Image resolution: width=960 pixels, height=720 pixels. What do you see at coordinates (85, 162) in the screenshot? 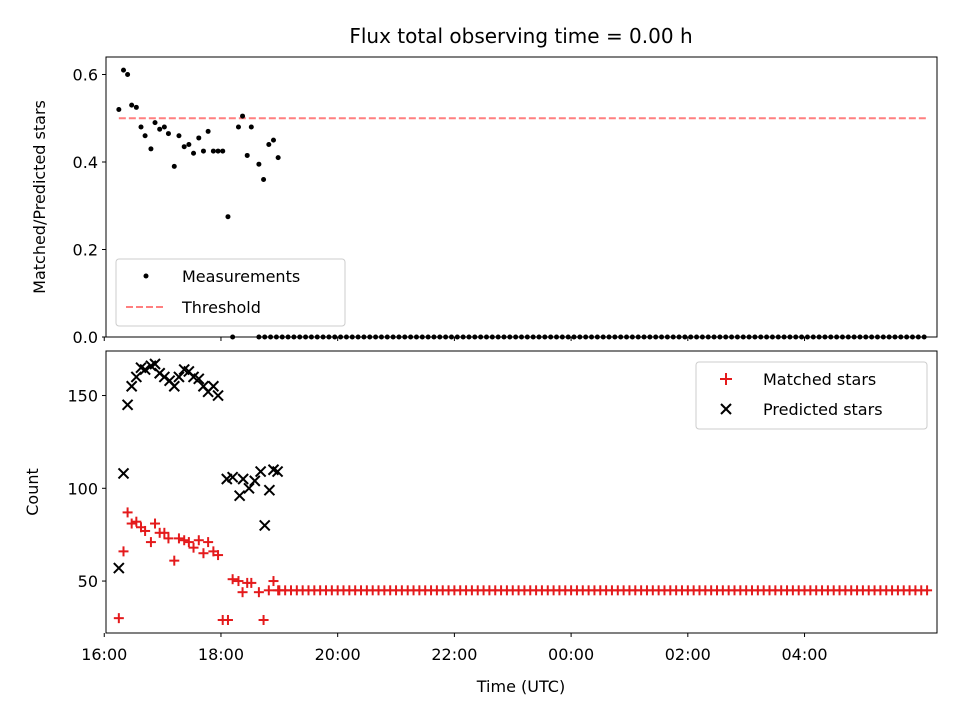
I see `top-y-tick-label: 0.4` at bounding box center [85, 162].